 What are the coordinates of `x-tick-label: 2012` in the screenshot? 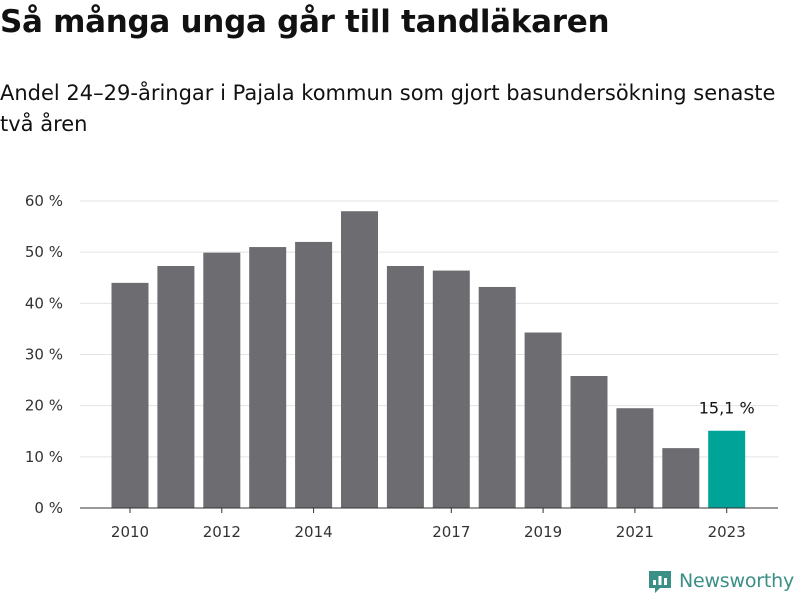 It's located at (222, 532).